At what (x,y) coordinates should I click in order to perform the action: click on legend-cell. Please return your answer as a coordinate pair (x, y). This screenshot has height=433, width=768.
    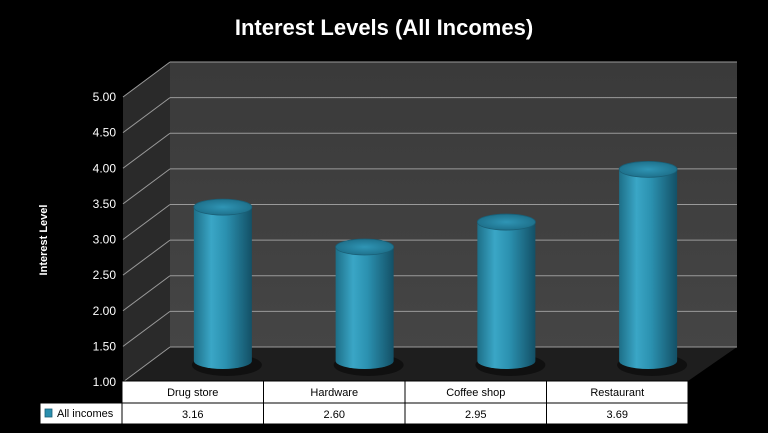
    Looking at the image, I should click on (81, 413).